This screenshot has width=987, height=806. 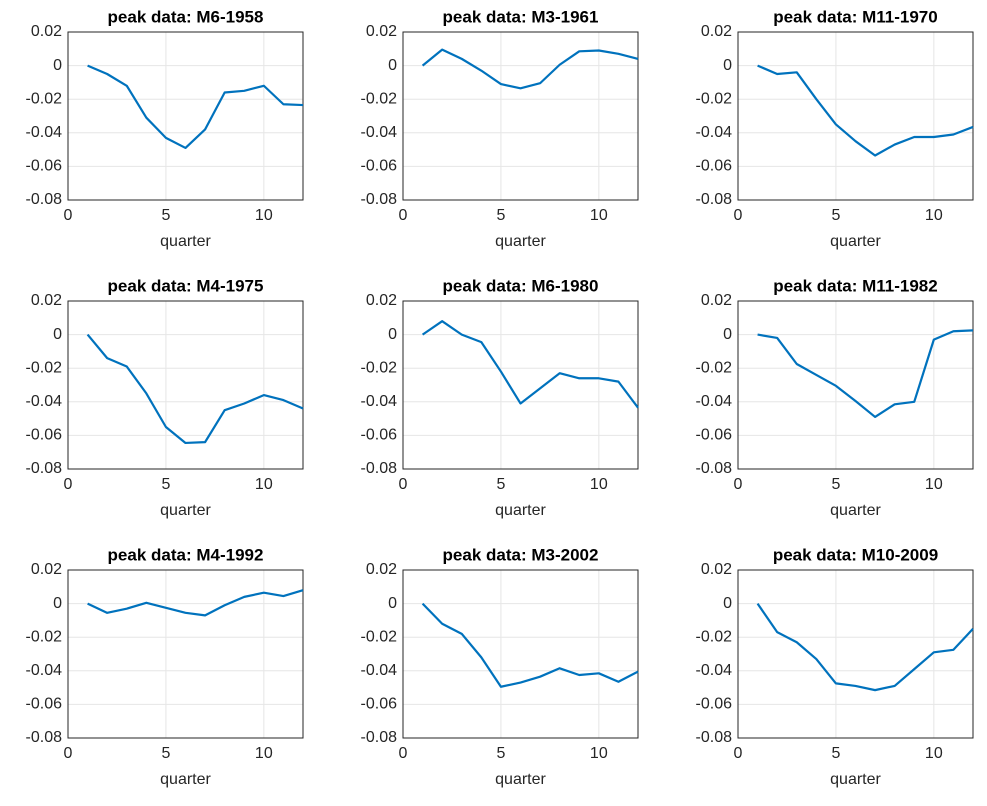 What do you see at coordinates (521, 554) in the screenshot?
I see `chart-title: peak data: M3-2002` at bounding box center [521, 554].